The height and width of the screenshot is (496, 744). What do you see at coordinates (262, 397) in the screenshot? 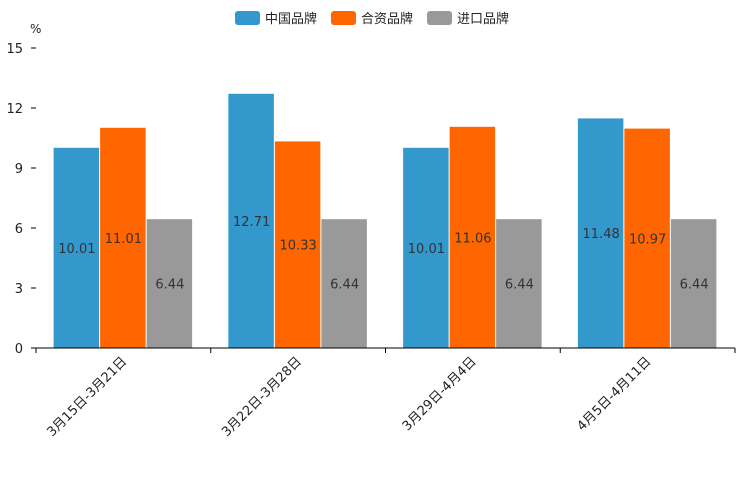
I see `x-tick-label: 3月22日-3月28日` at bounding box center [262, 397].